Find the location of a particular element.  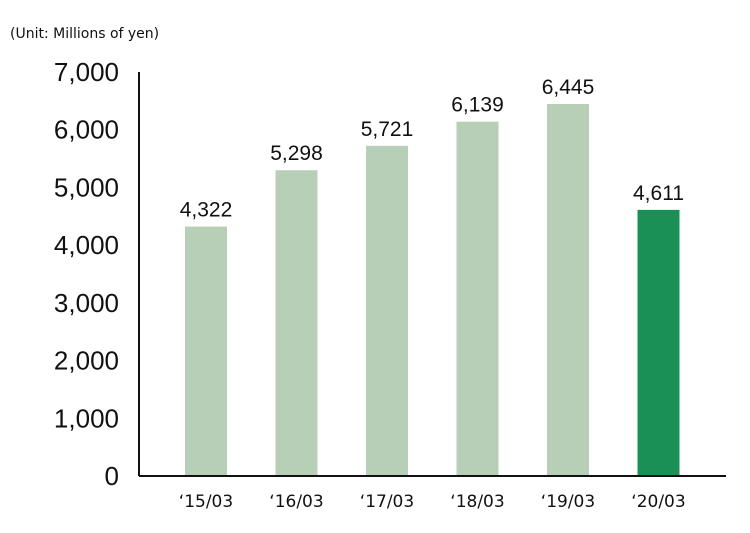

y-tick-label: 5,000 is located at coordinates (86, 187).